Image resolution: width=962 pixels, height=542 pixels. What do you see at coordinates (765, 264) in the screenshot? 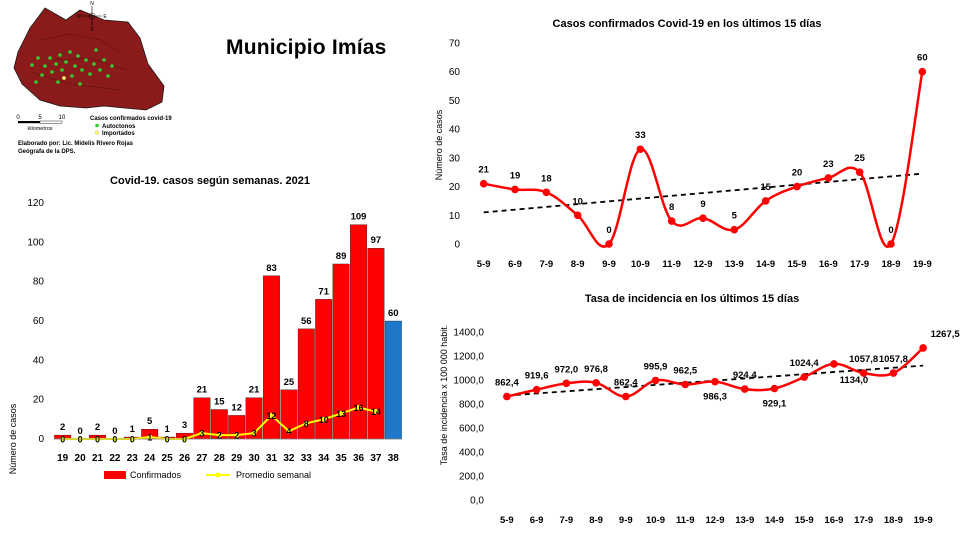
I see `x-tick-label: 14-9` at bounding box center [765, 264].